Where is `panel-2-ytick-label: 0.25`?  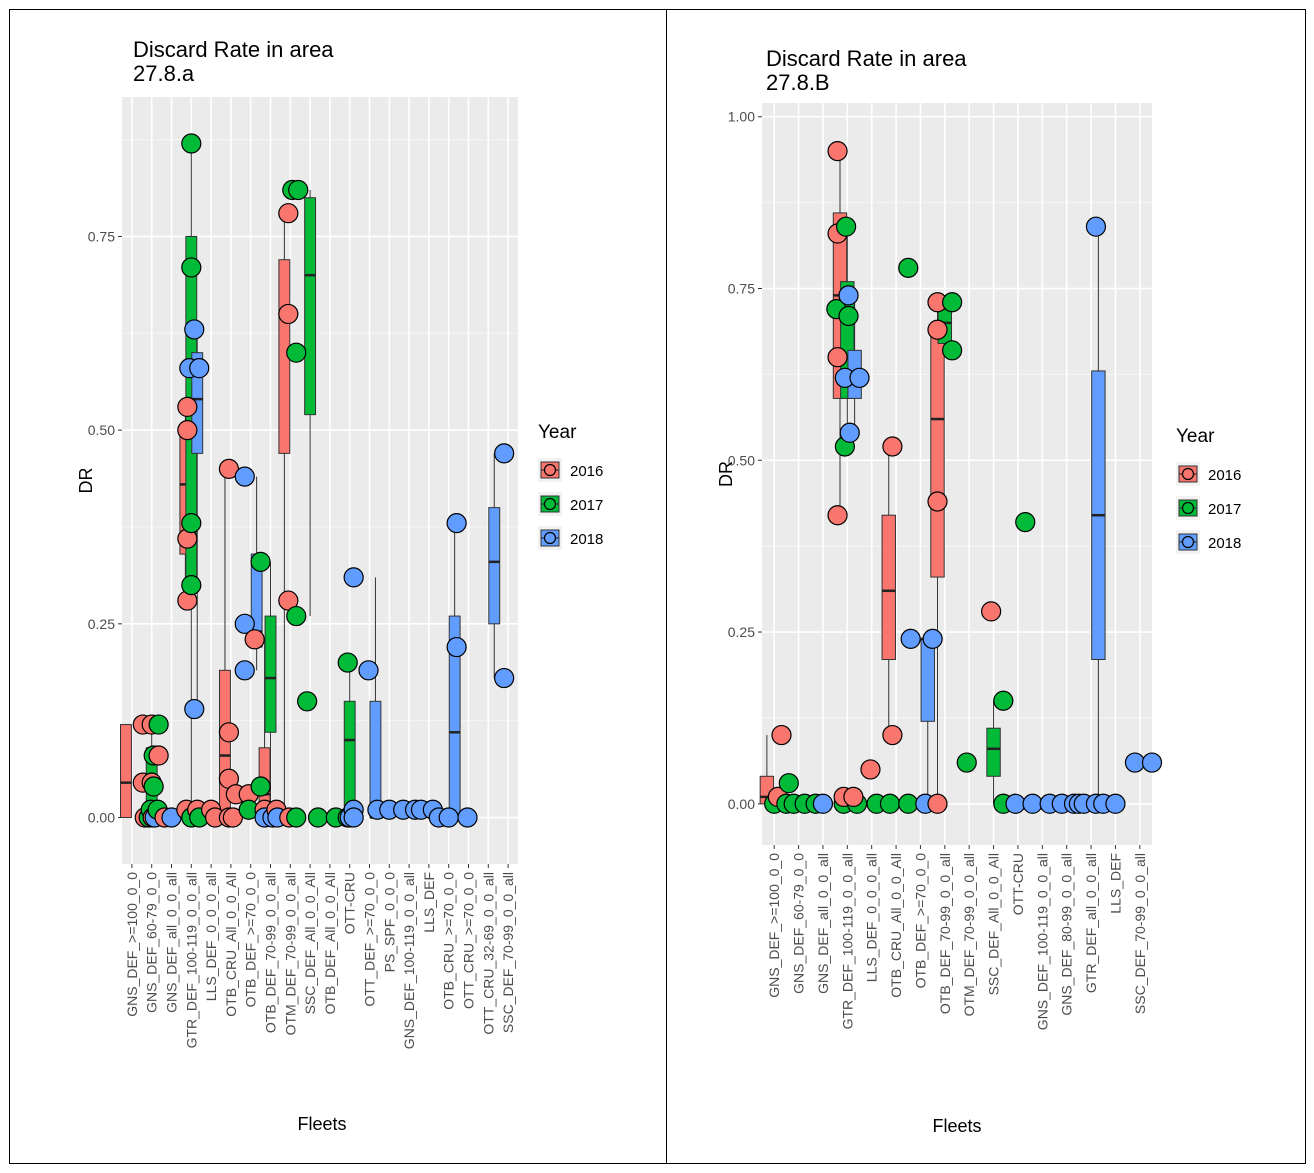 panel-2-ytick-label: 0.25 is located at coordinates (741, 632).